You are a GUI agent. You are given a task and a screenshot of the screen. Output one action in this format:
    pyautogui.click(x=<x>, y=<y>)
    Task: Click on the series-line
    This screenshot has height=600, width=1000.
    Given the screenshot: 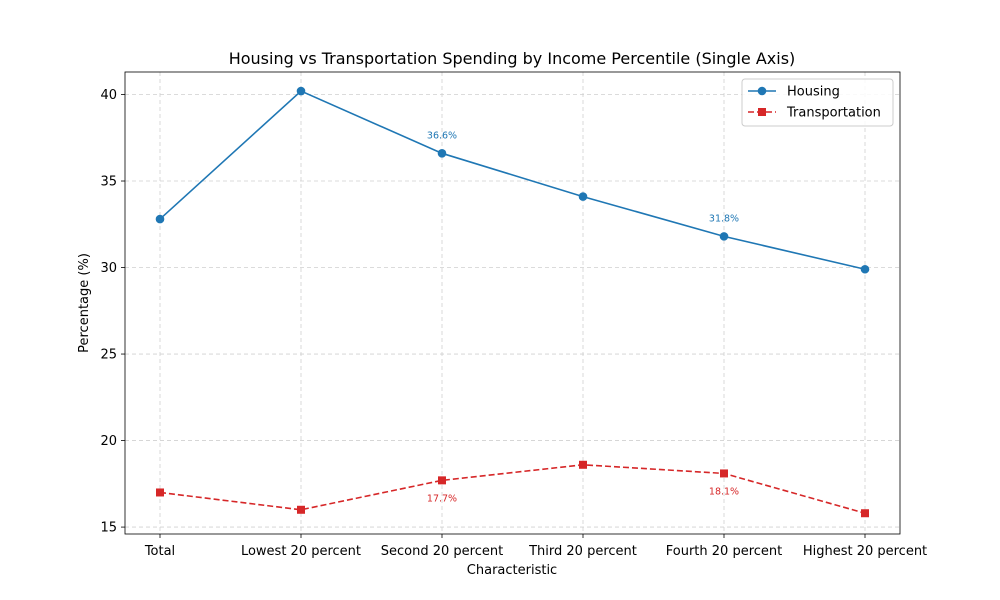 What is the action you would take?
    pyautogui.click(x=512, y=489)
    